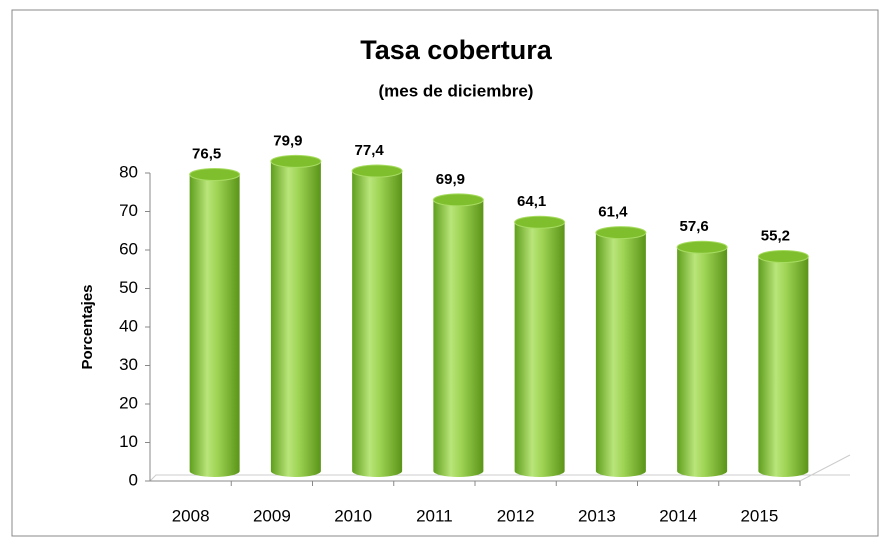  I want to click on x-tick-label: 2009, so click(272, 515).